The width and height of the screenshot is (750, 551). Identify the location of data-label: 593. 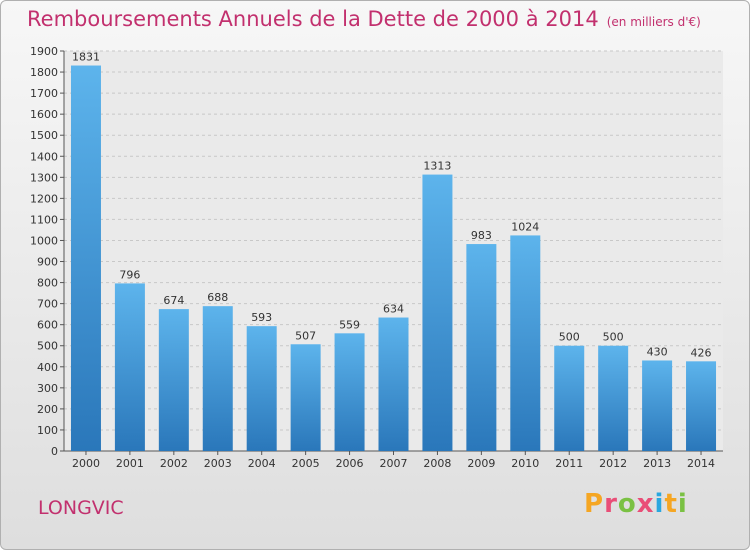
(261, 317).